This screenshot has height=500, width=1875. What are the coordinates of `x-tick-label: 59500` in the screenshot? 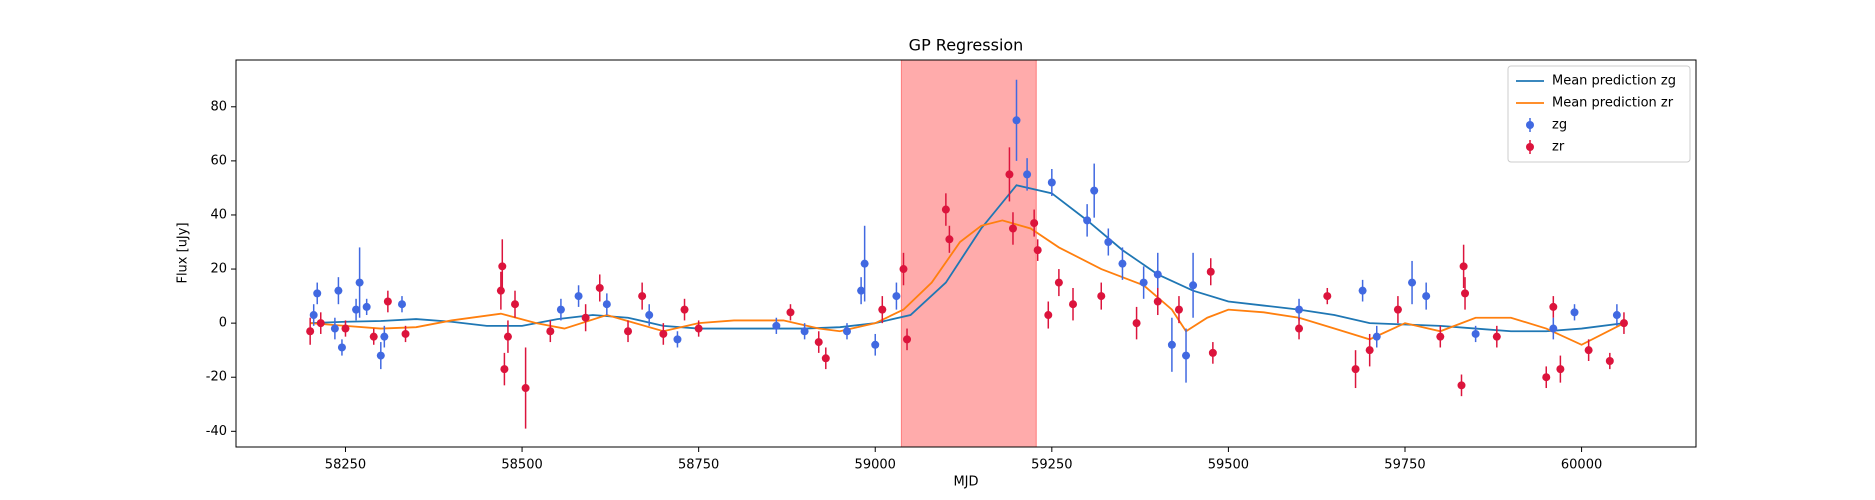 It's located at (1228, 465).